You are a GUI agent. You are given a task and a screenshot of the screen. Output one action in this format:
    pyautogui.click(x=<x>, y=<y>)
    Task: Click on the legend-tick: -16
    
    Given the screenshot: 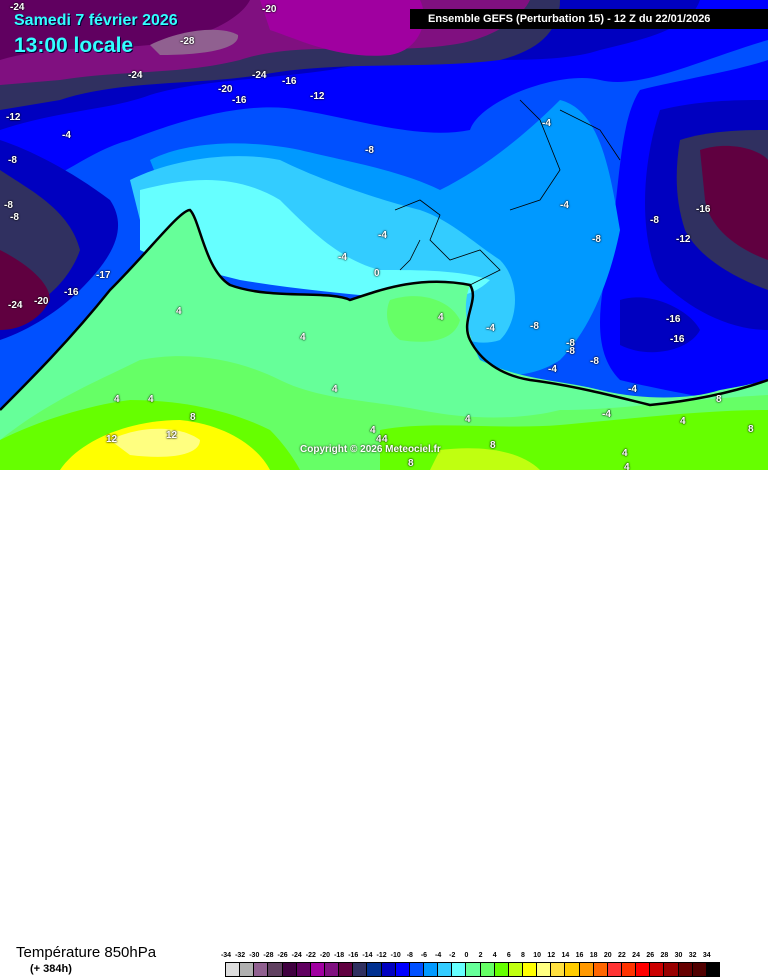 What is the action you would take?
    pyautogui.click(x=353, y=955)
    